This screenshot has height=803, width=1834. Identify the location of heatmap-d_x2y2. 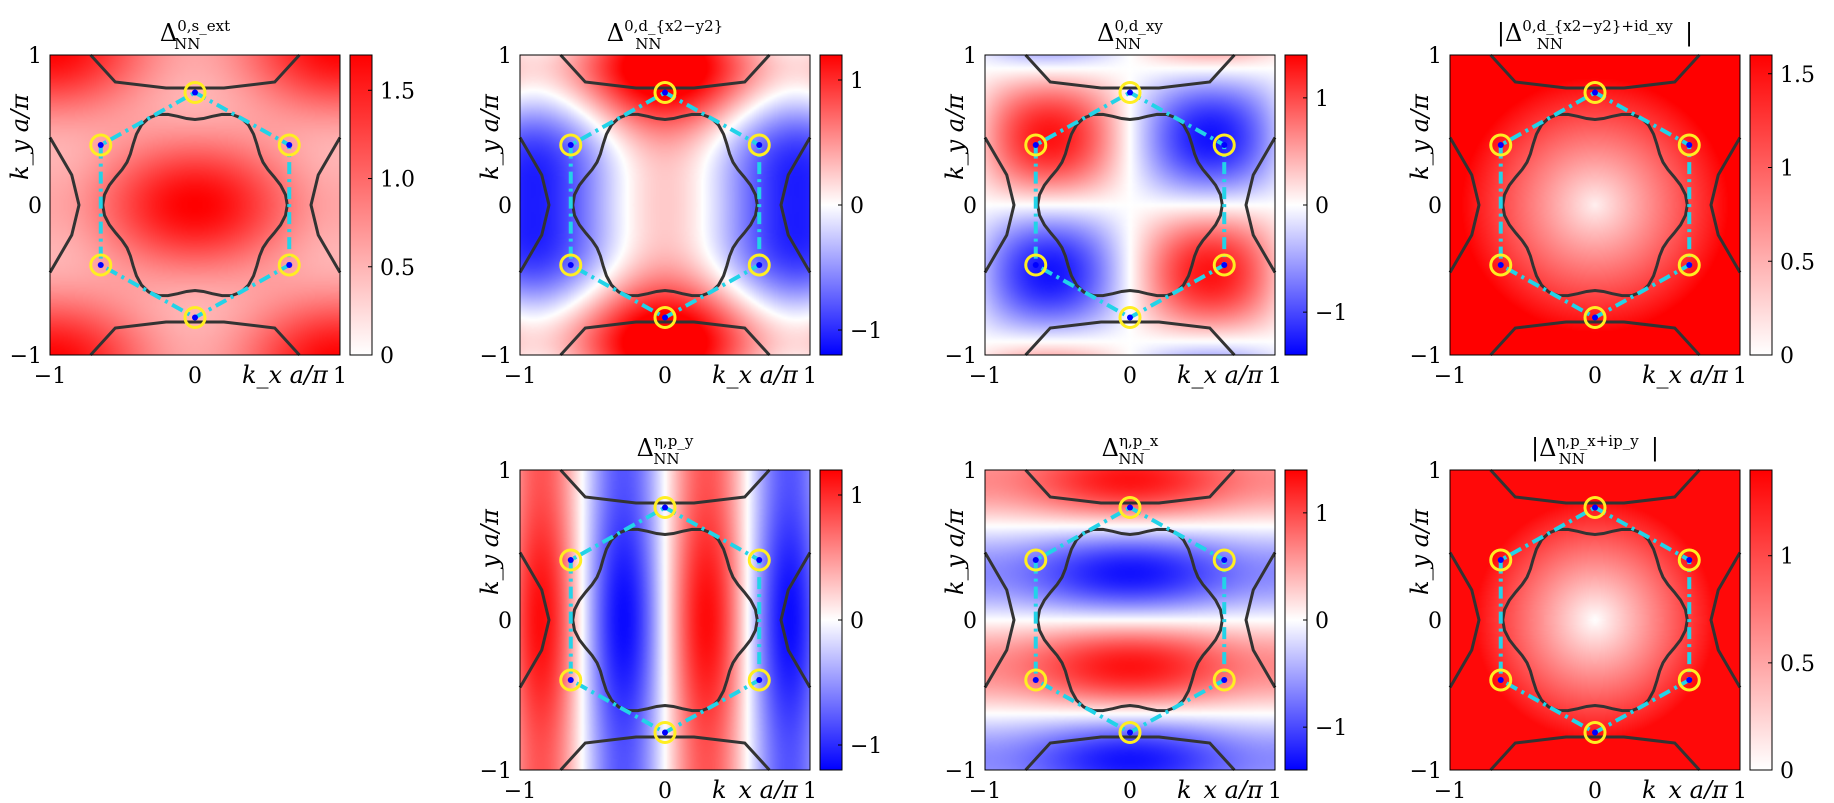
(665, 205).